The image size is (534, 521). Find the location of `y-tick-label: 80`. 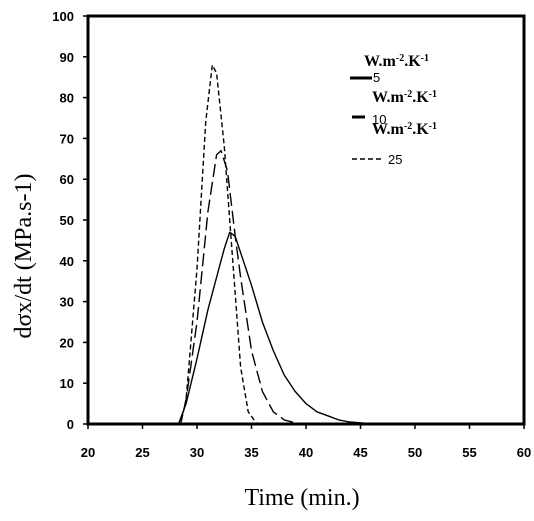

y-tick-label: 80 is located at coordinates (67, 98).